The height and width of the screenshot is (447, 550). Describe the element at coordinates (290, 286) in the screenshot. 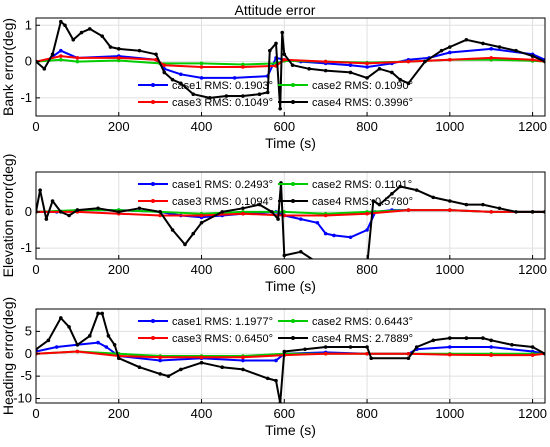

I see `x-axis-label: Time (s)` at that location.